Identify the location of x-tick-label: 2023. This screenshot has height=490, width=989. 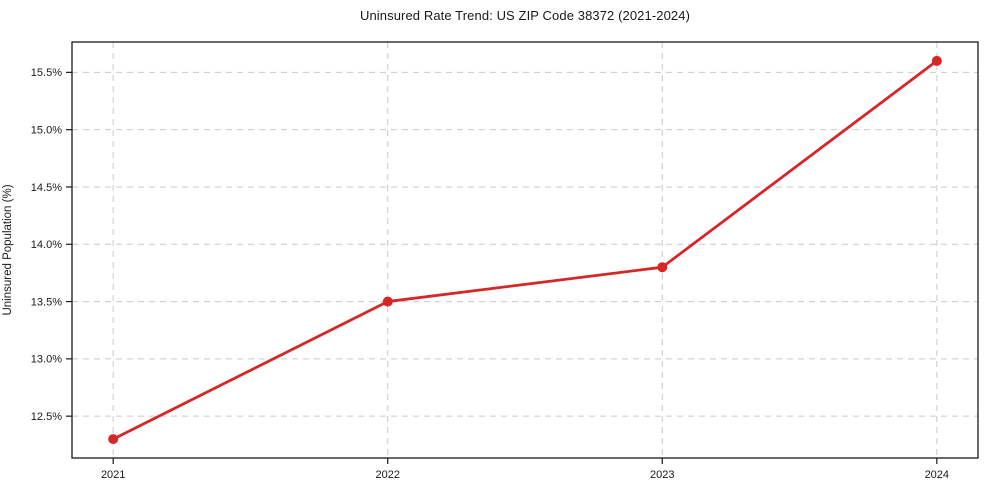
(662, 475).